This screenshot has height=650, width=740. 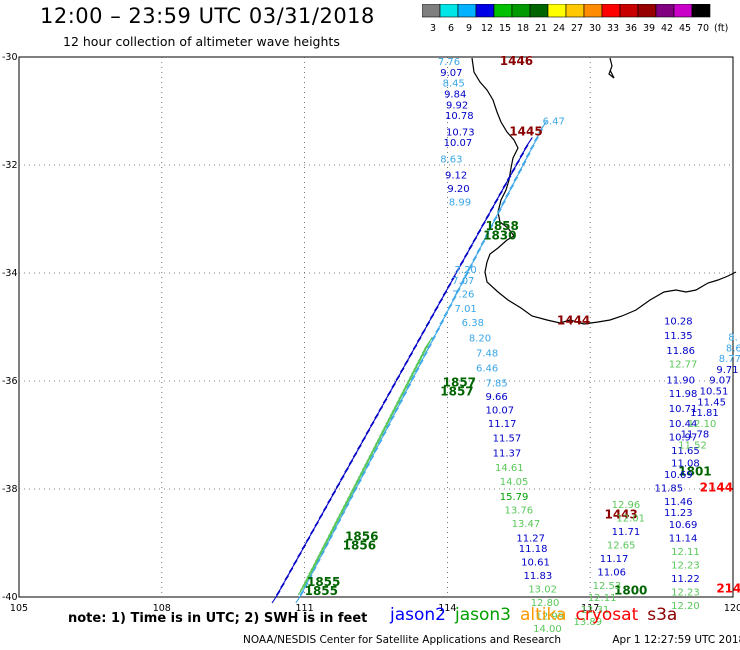 I want to click on swh-value-label: 7.01, so click(x=466, y=309).